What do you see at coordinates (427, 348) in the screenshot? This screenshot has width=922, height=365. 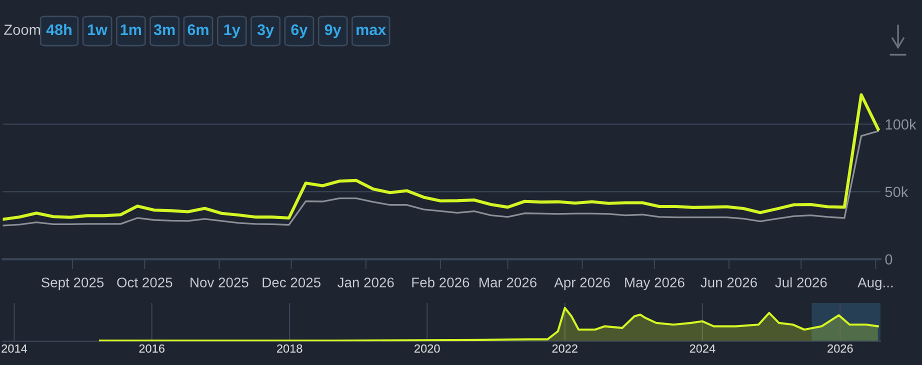 I see `x-tick-label: 2020` at bounding box center [427, 348].